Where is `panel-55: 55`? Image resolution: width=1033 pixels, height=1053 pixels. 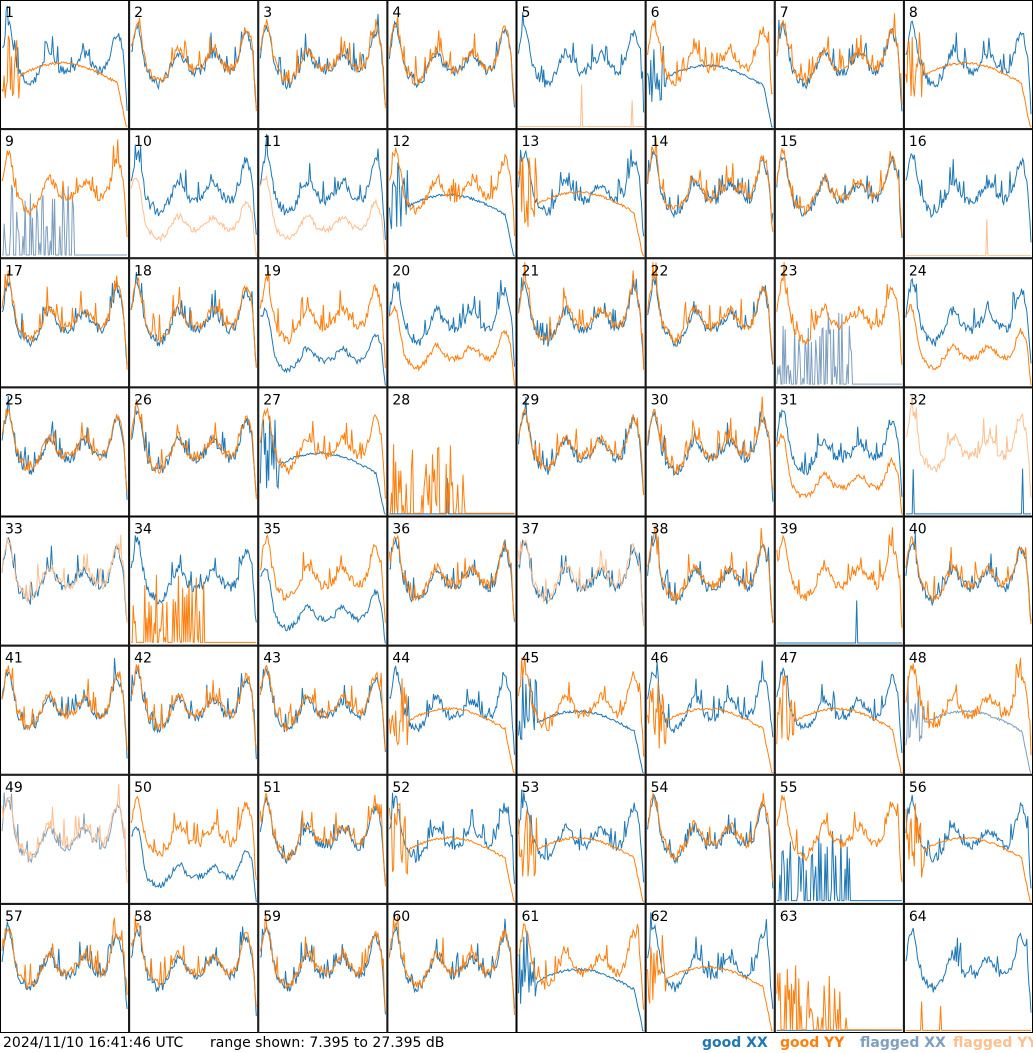
panel-55: 55 is located at coordinates (839, 839).